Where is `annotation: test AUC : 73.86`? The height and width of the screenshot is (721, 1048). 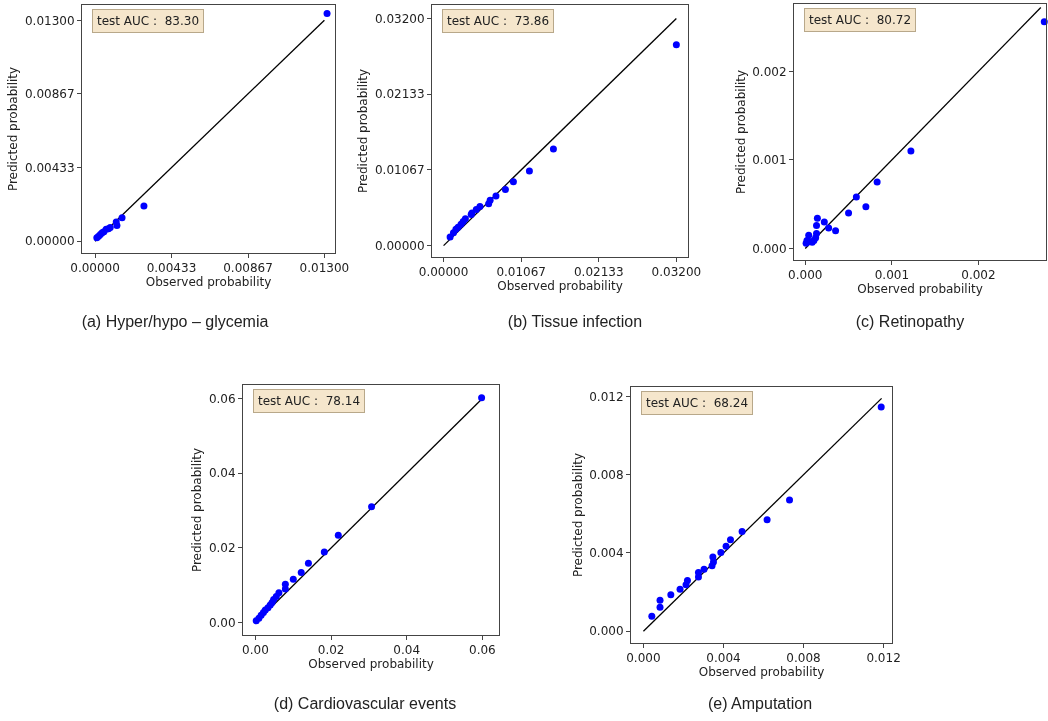
annotation: test AUC : 73.86 is located at coordinates (498, 21).